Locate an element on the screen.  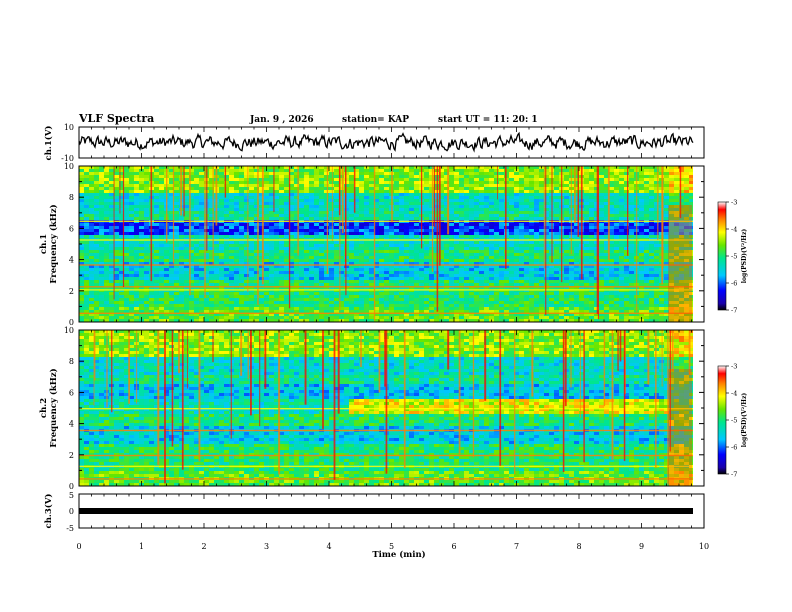
x-tick-label: 7 is located at coordinates (516, 546).